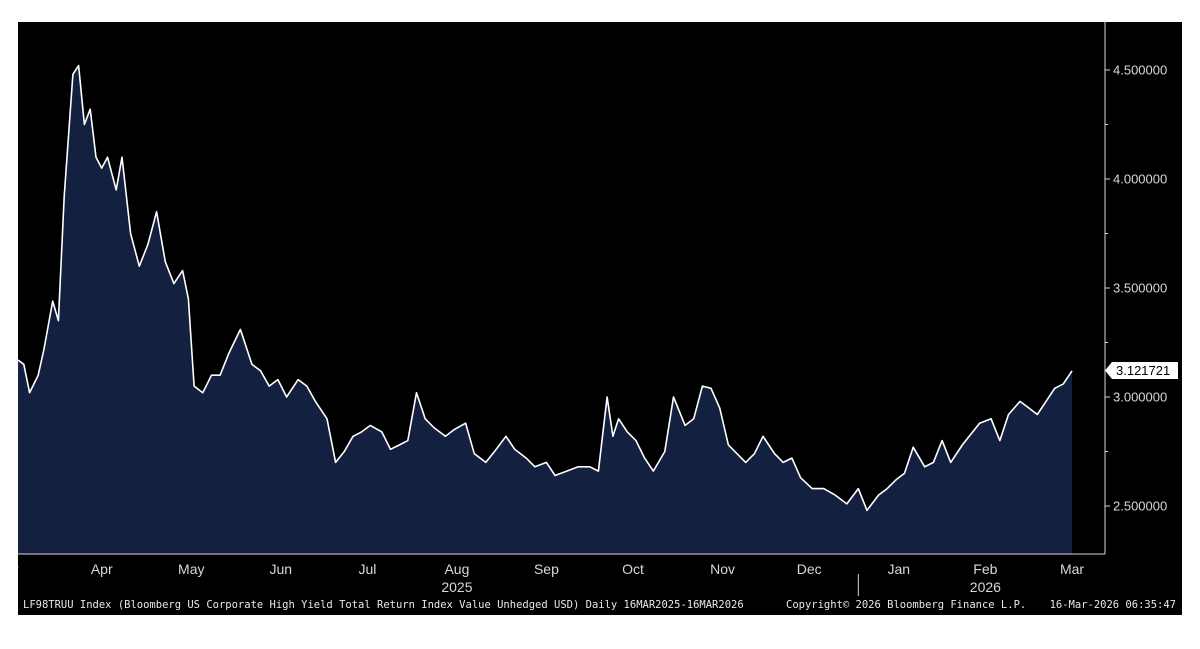 The image size is (1200, 649). Describe the element at coordinates (456, 569) in the screenshot. I see `x-month-label: Aug` at that location.